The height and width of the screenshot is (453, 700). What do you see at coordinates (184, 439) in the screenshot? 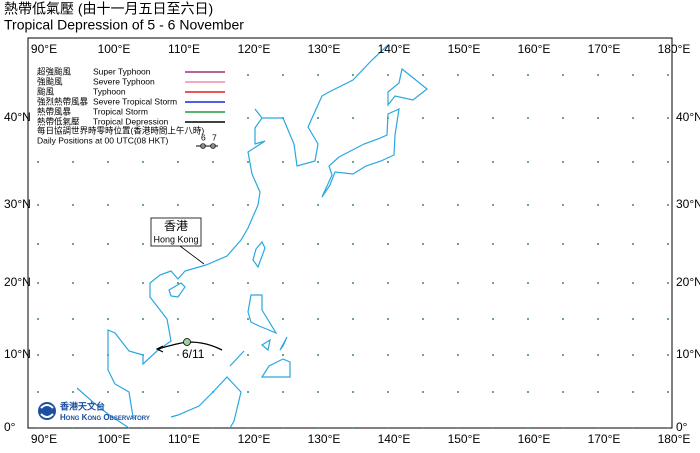
I see `longitude-label: 110°E` at bounding box center [184, 439].